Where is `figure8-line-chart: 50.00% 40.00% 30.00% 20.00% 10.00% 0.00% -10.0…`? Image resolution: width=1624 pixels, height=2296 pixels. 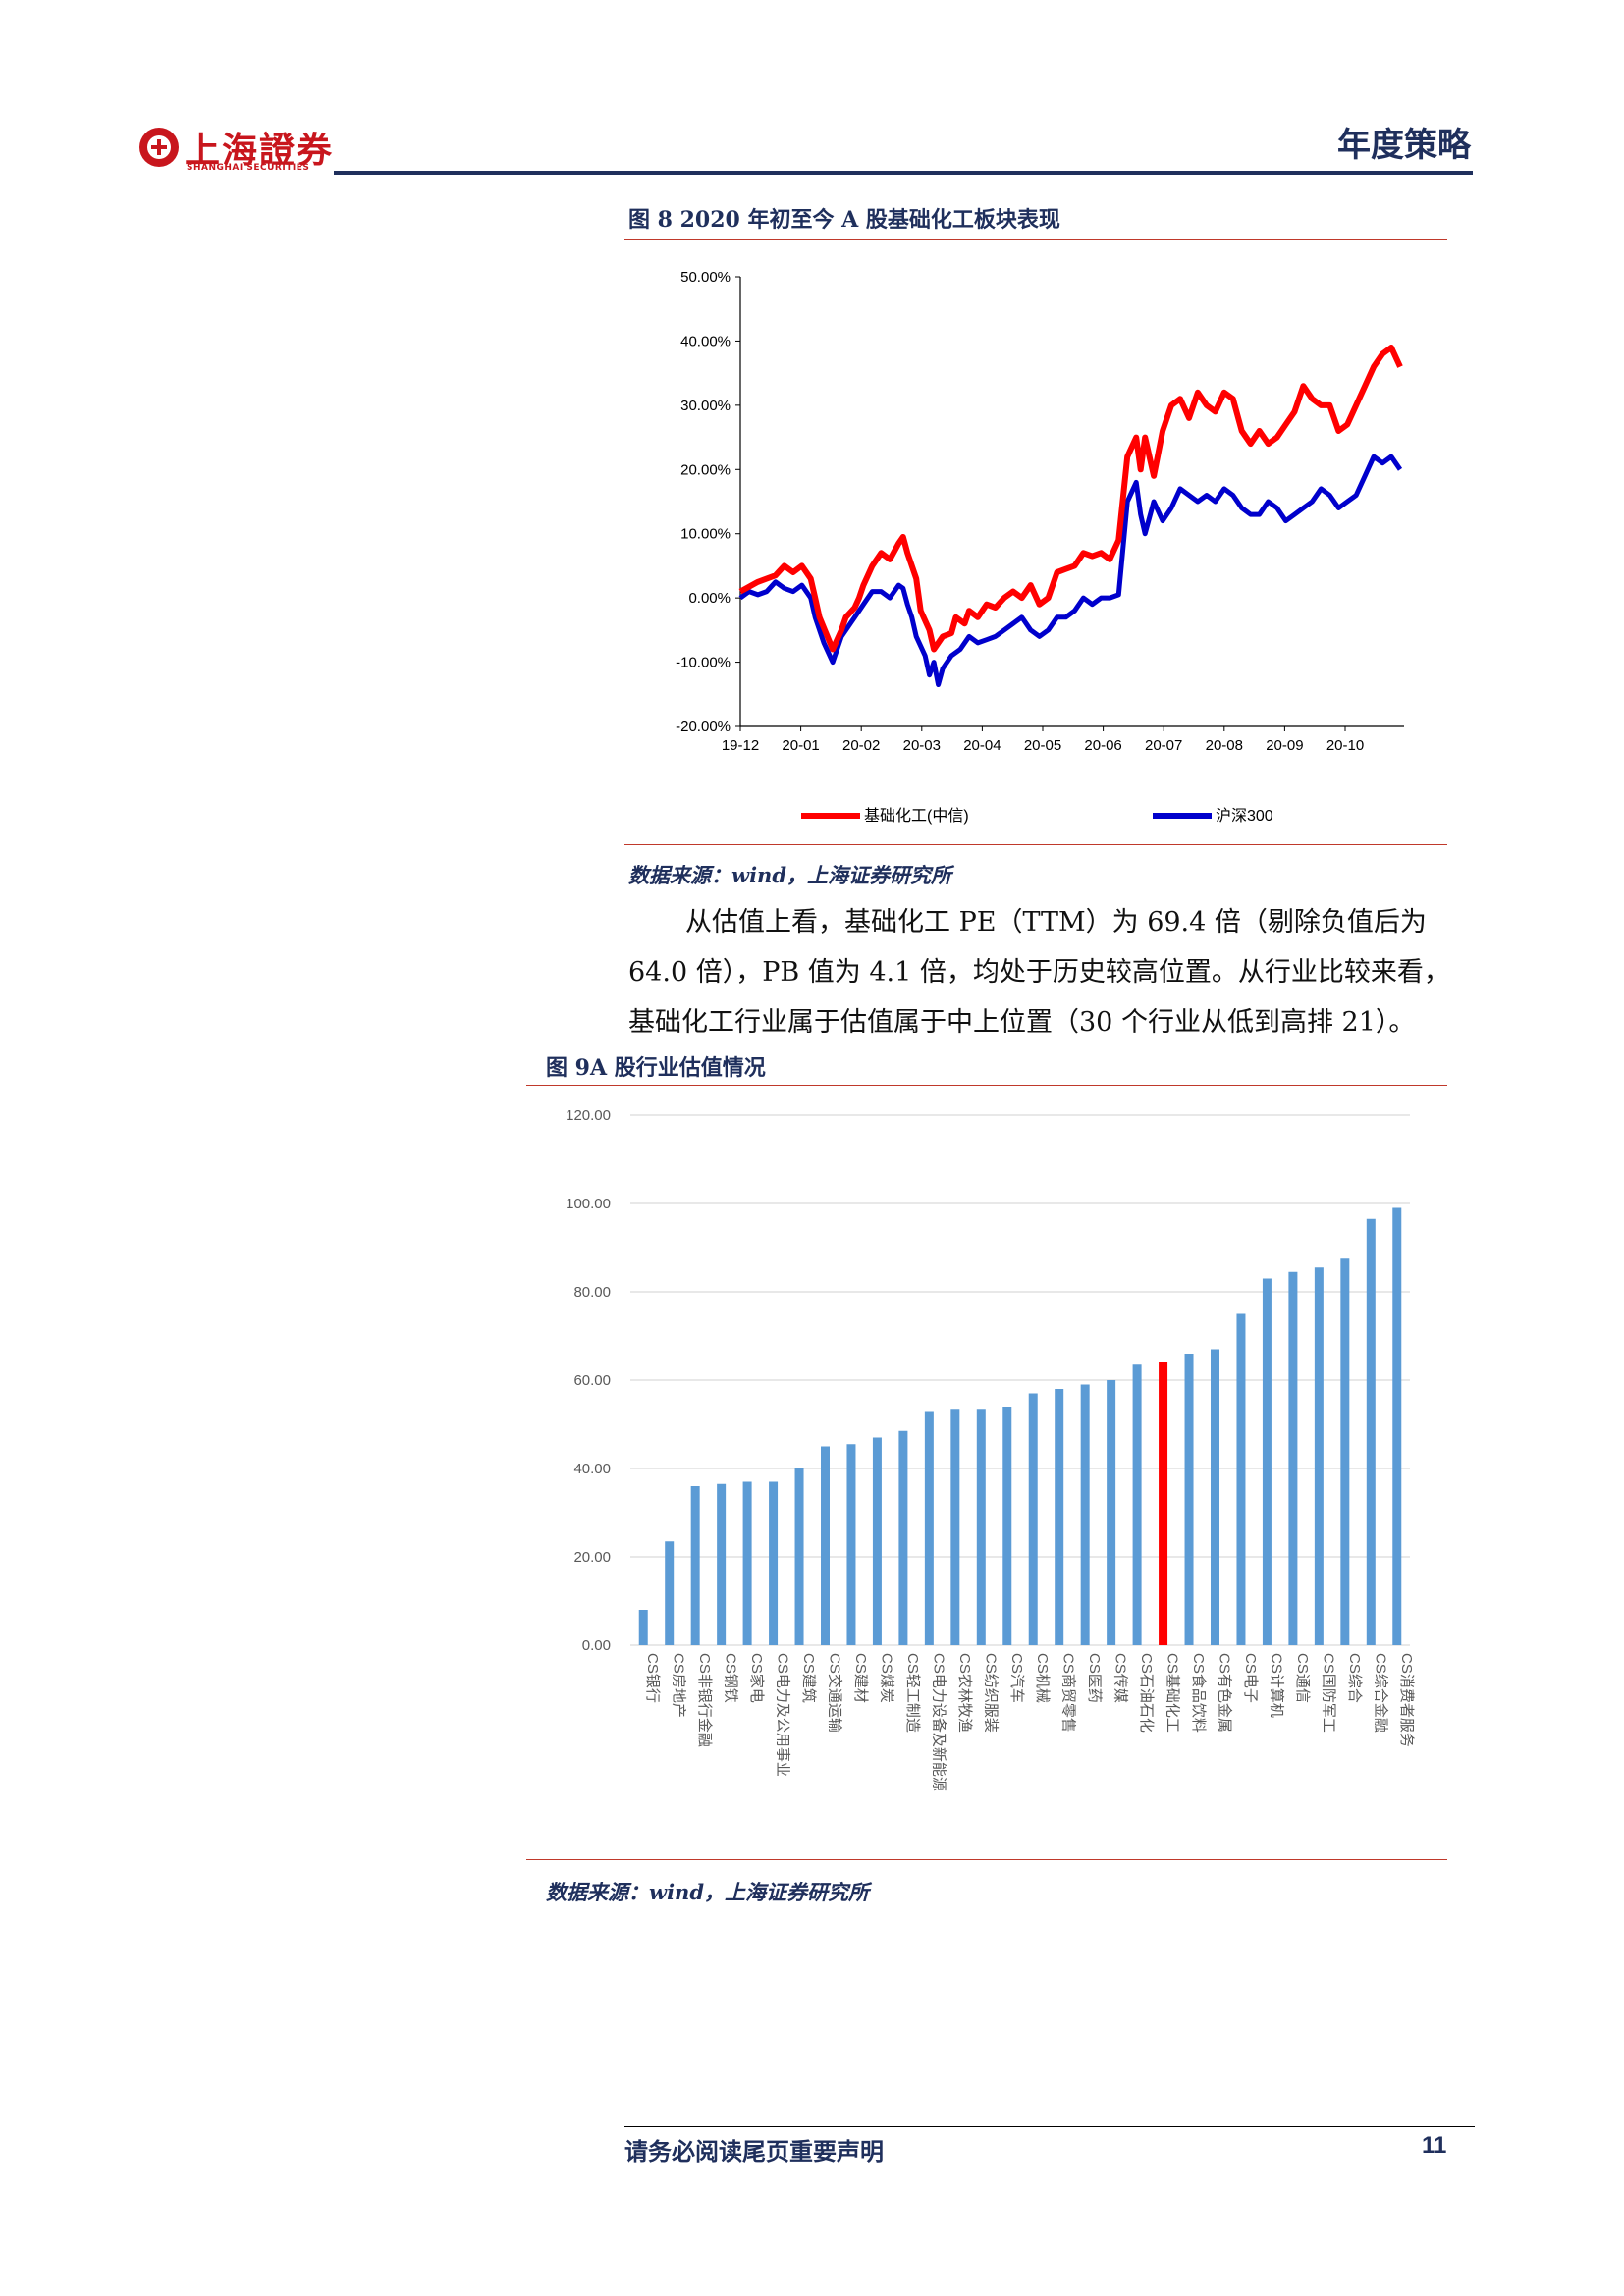 figure8-line-chart: 50.00% 40.00% 30.00% 20.00% 10.00% 0.00% -10.0… is located at coordinates (1040, 547).